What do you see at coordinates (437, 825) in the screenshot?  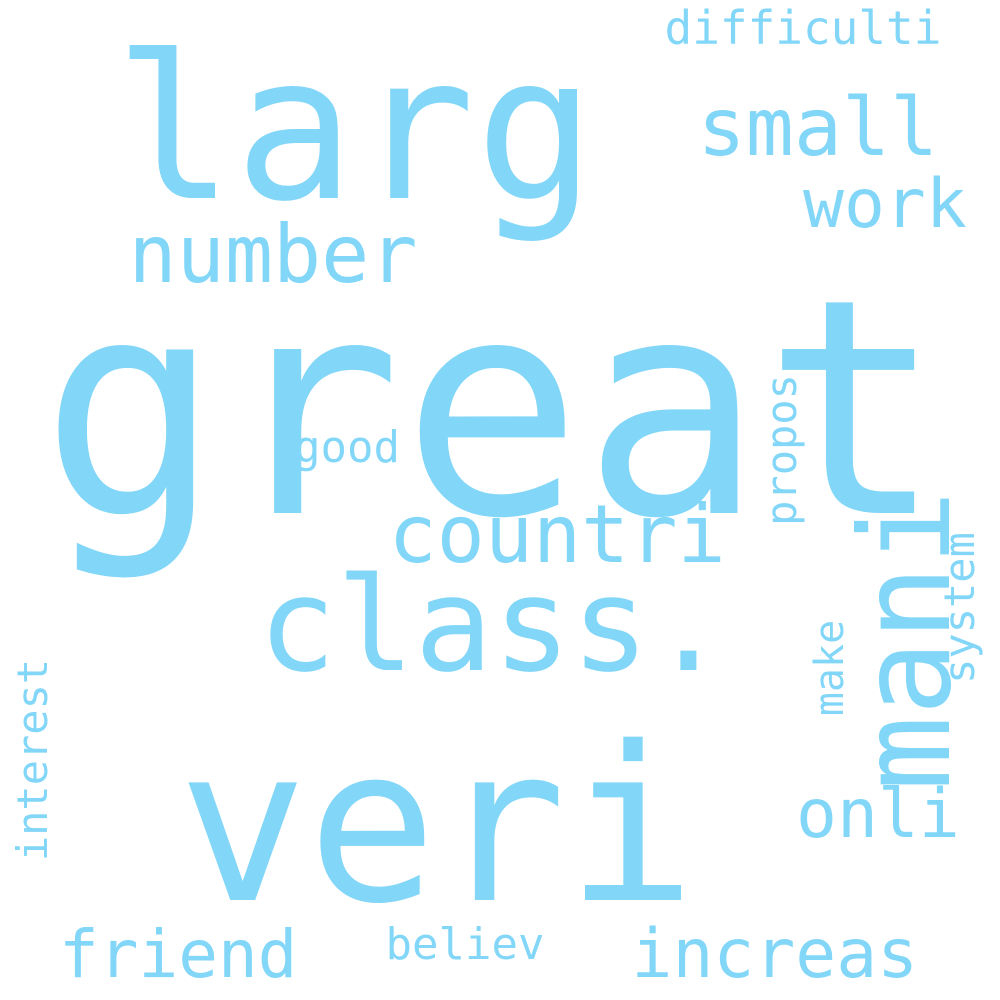 I see `word-veri: veri` at bounding box center [437, 825].